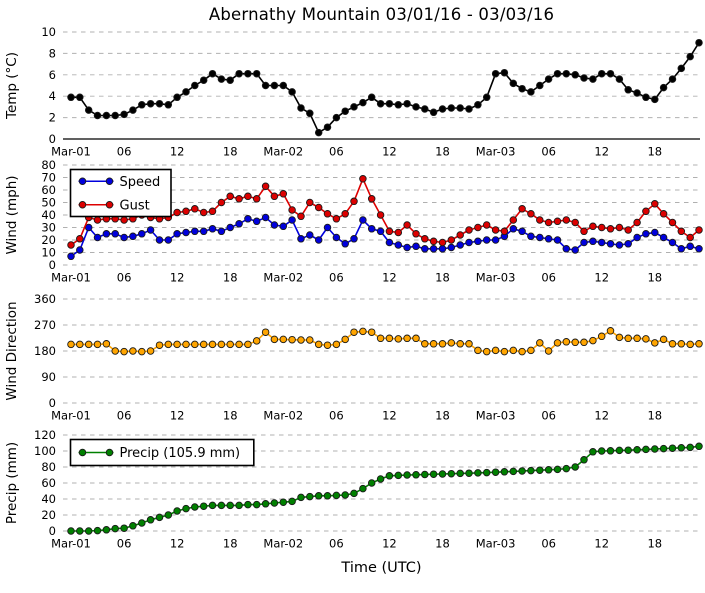 This screenshot has height=593, width=705. What do you see at coordinates (162, 452) in the screenshot?
I see `precip-panel-legend: Precip (105.9 mm)` at bounding box center [162, 452].